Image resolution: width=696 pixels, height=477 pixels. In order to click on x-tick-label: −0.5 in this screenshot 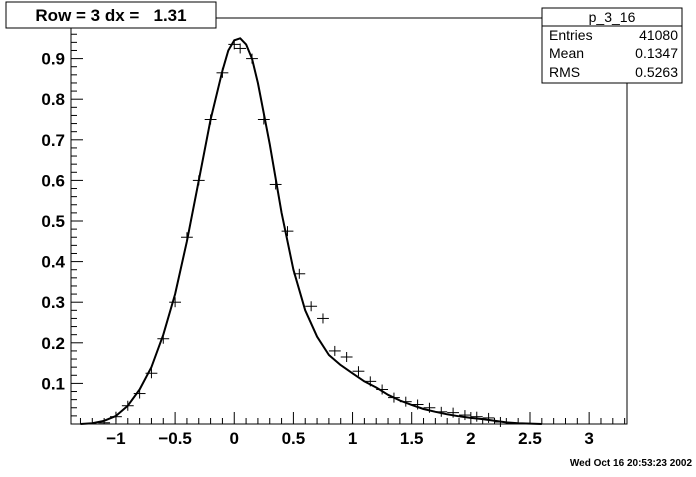, I will do `click(175, 438)`.